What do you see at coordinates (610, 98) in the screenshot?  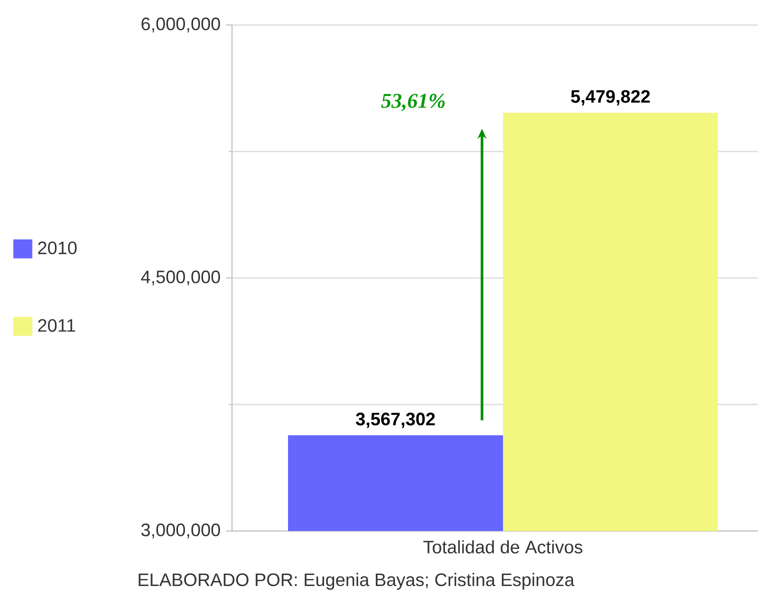 I see `data-label: 5,479,822` at bounding box center [610, 98].